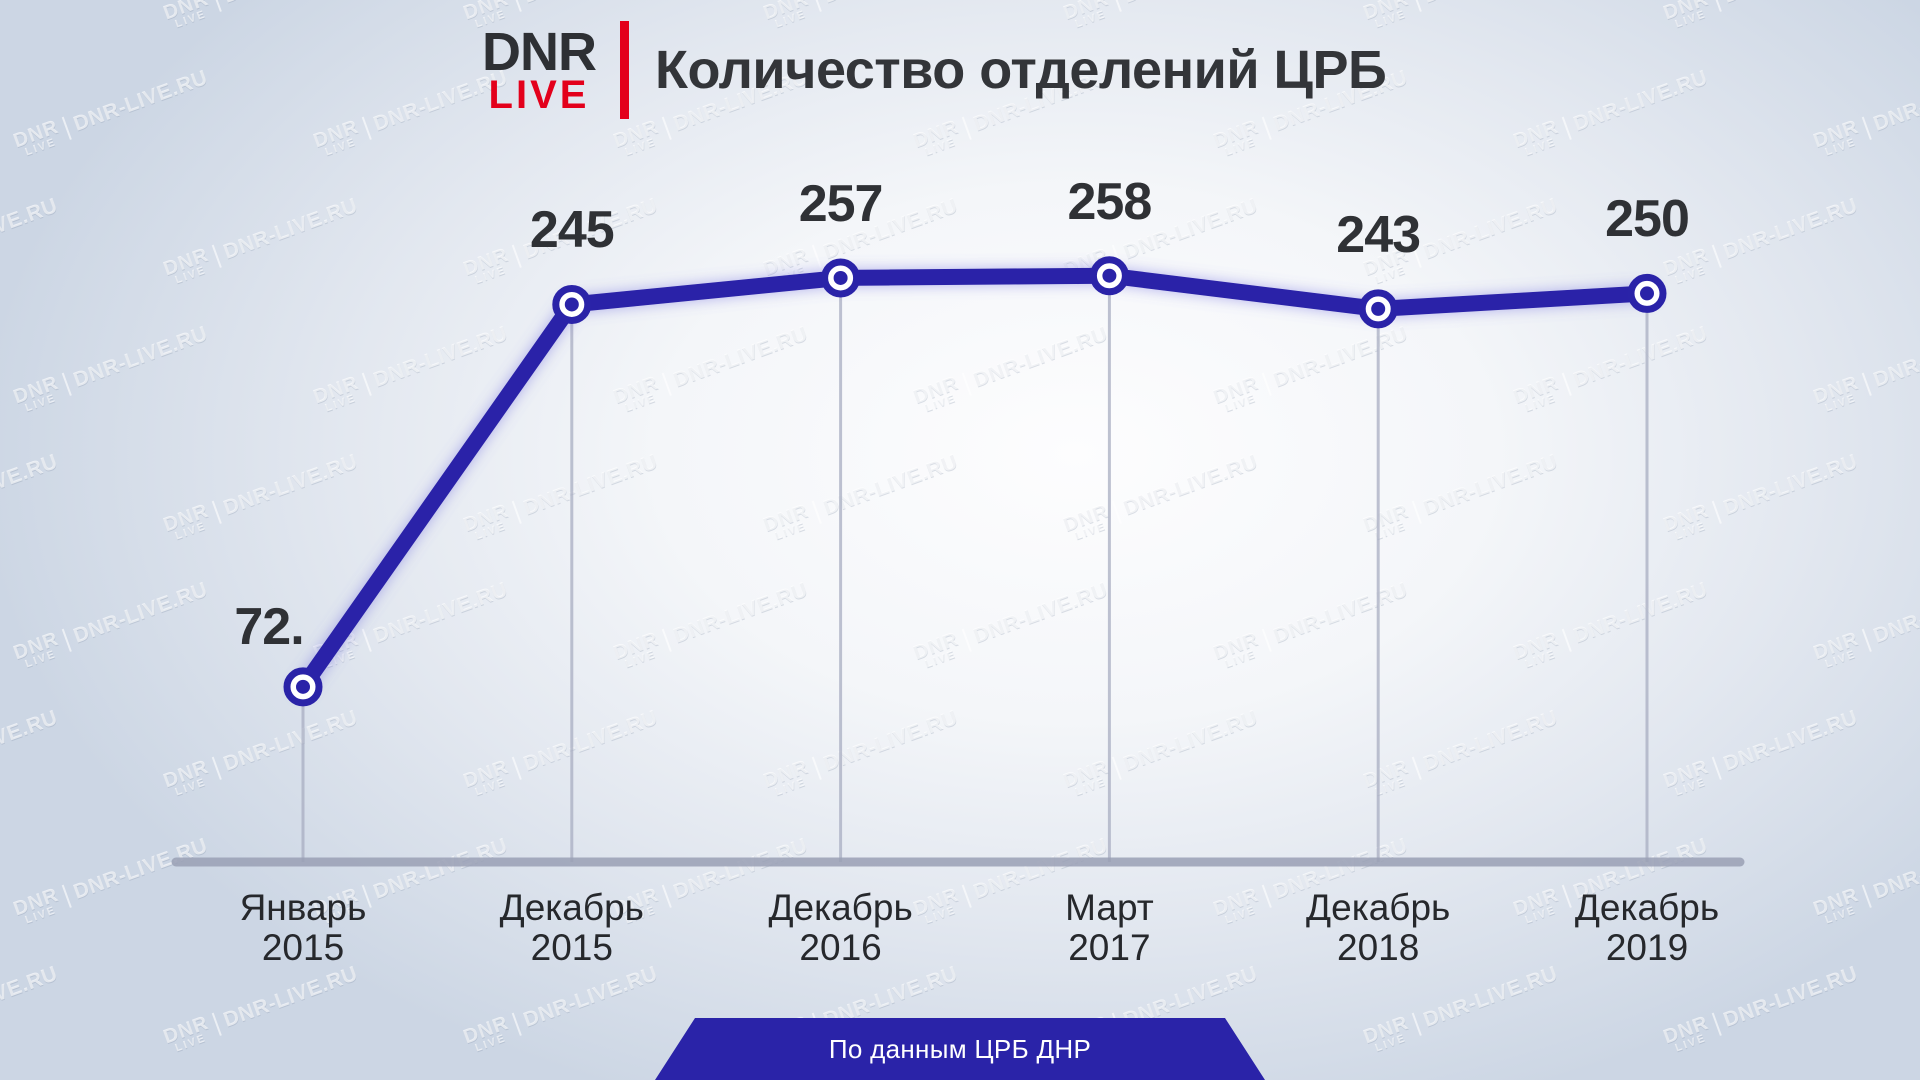 The width and height of the screenshot is (1920, 1080). I want to click on logo-live-text: LIVE, so click(539, 95).